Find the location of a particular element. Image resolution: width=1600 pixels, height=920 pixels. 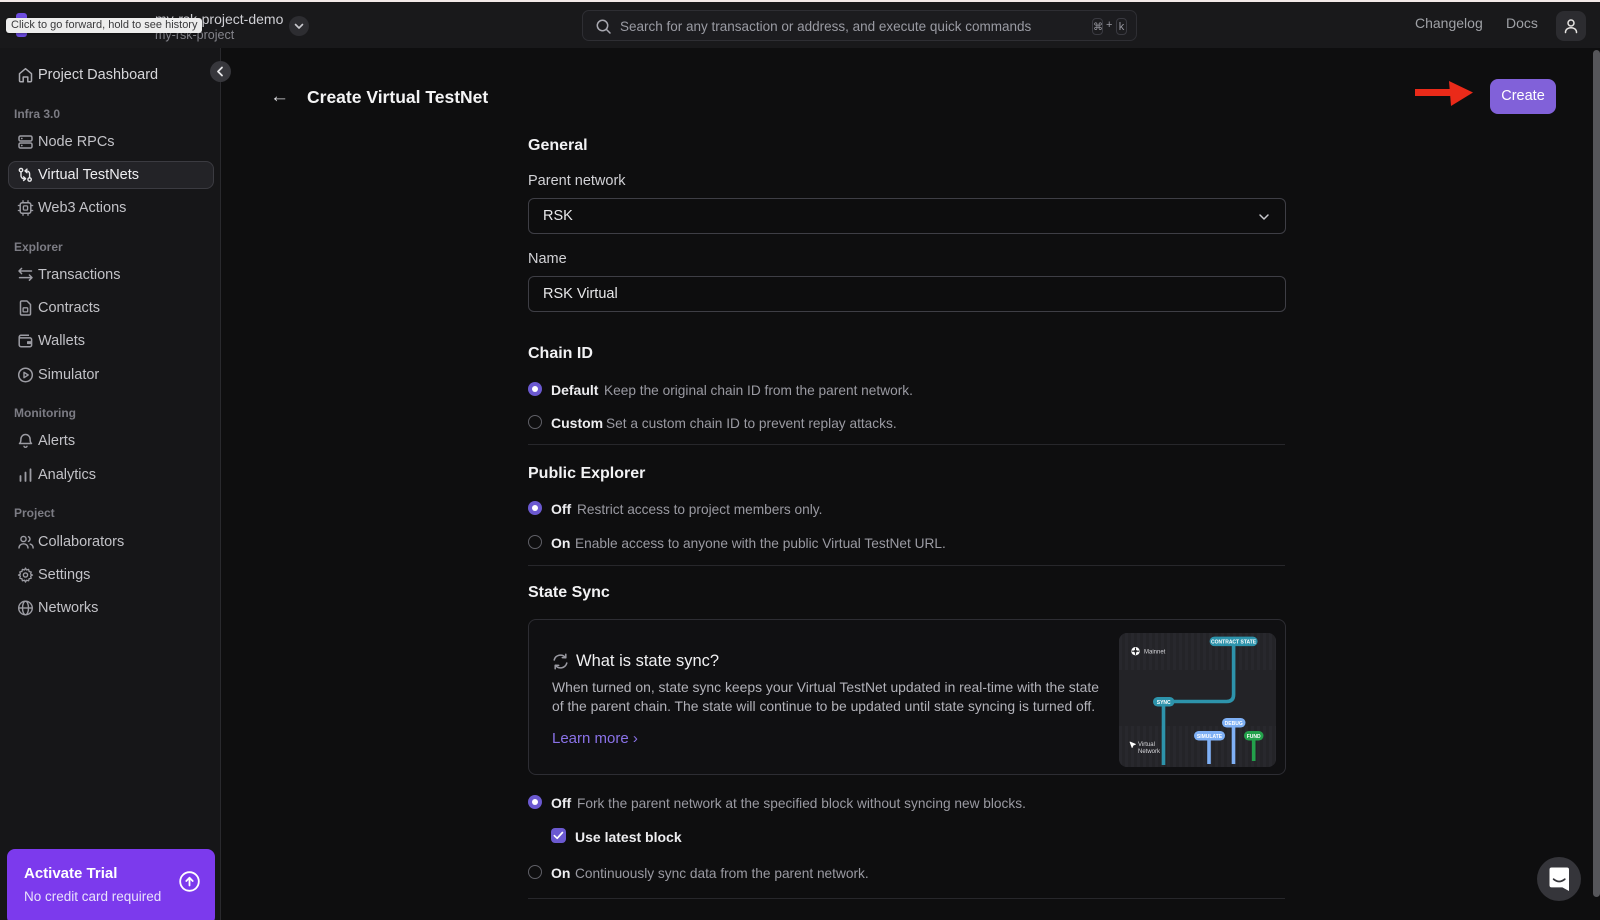

svg-text: SYNC is located at coordinates (1164, 703).